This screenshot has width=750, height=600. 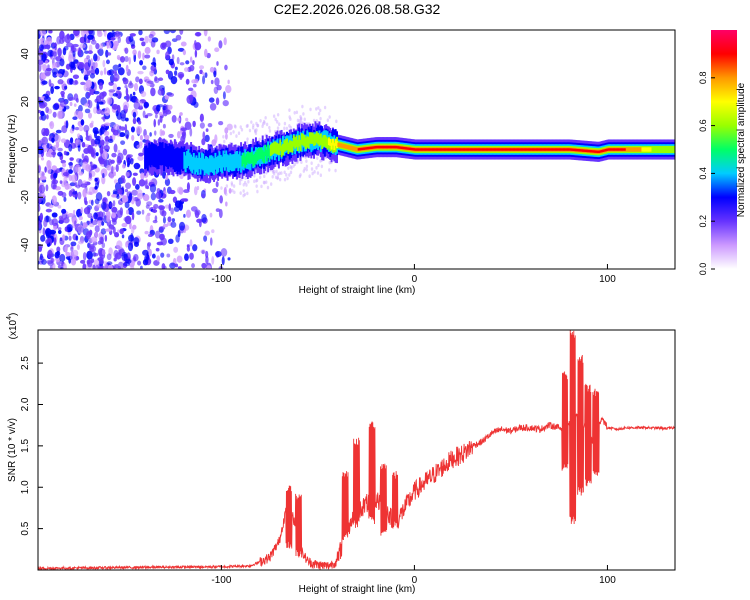 What do you see at coordinates (25, 445) in the screenshot?
I see `snr-y-tick-label: 1.5` at bounding box center [25, 445].